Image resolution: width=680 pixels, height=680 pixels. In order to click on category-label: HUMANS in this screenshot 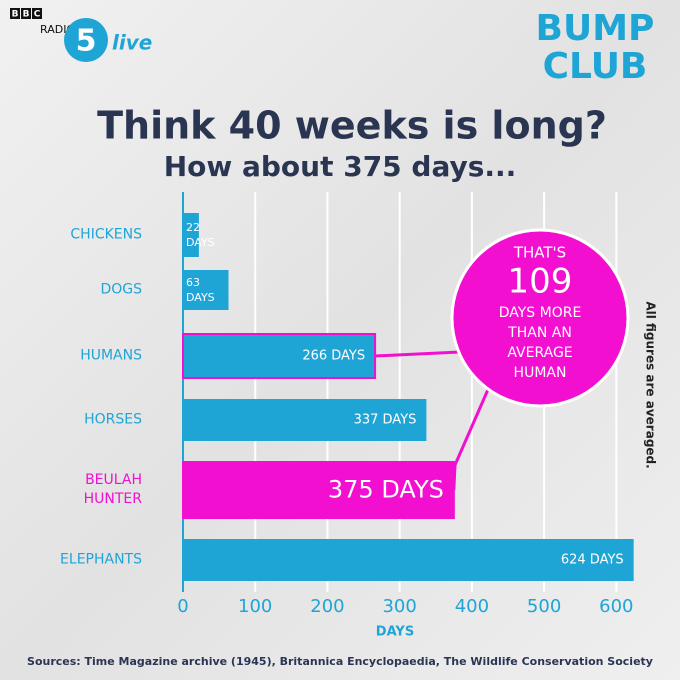, I will do `click(111, 355)`.